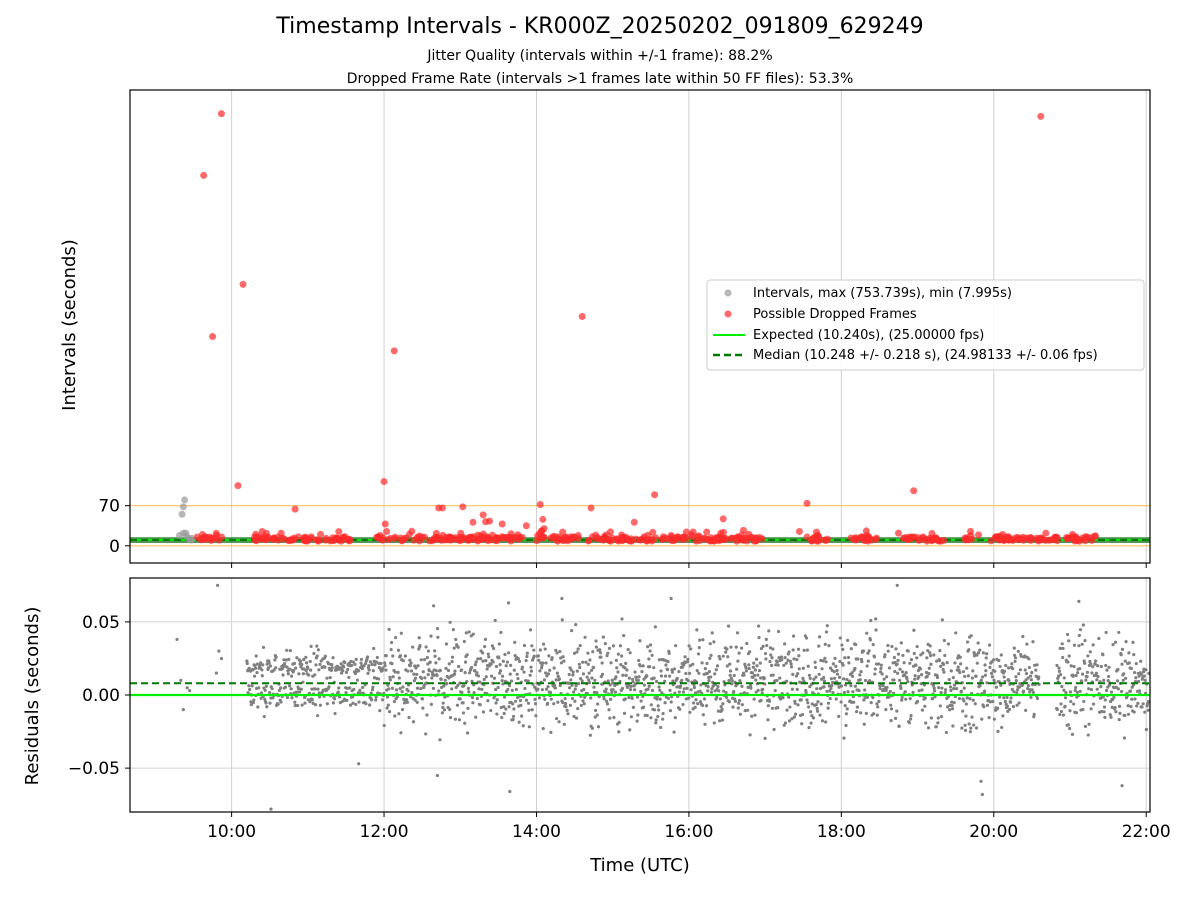 This screenshot has width=1200, height=900. Describe the element at coordinates (1039, 677) in the screenshot. I see `residual-point-dense-1948` at that location.